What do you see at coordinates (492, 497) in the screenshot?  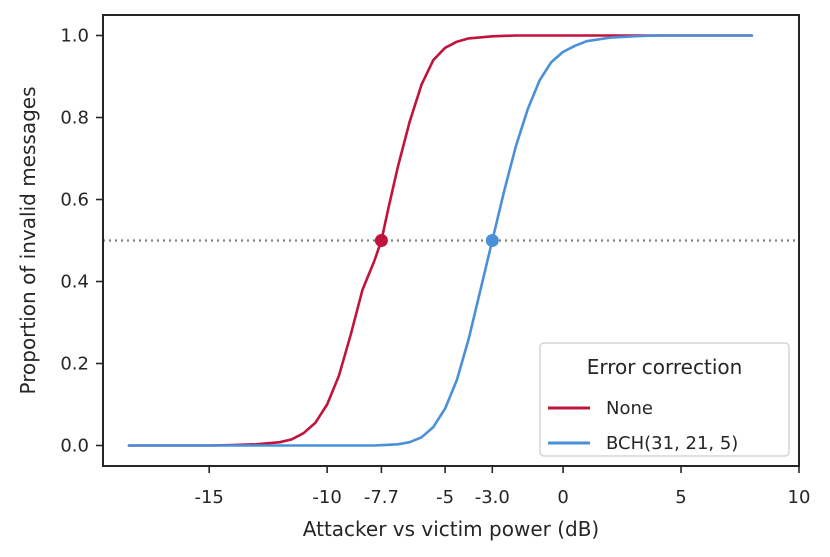 I see `x-tick-label: -3.0` at bounding box center [492, 497].